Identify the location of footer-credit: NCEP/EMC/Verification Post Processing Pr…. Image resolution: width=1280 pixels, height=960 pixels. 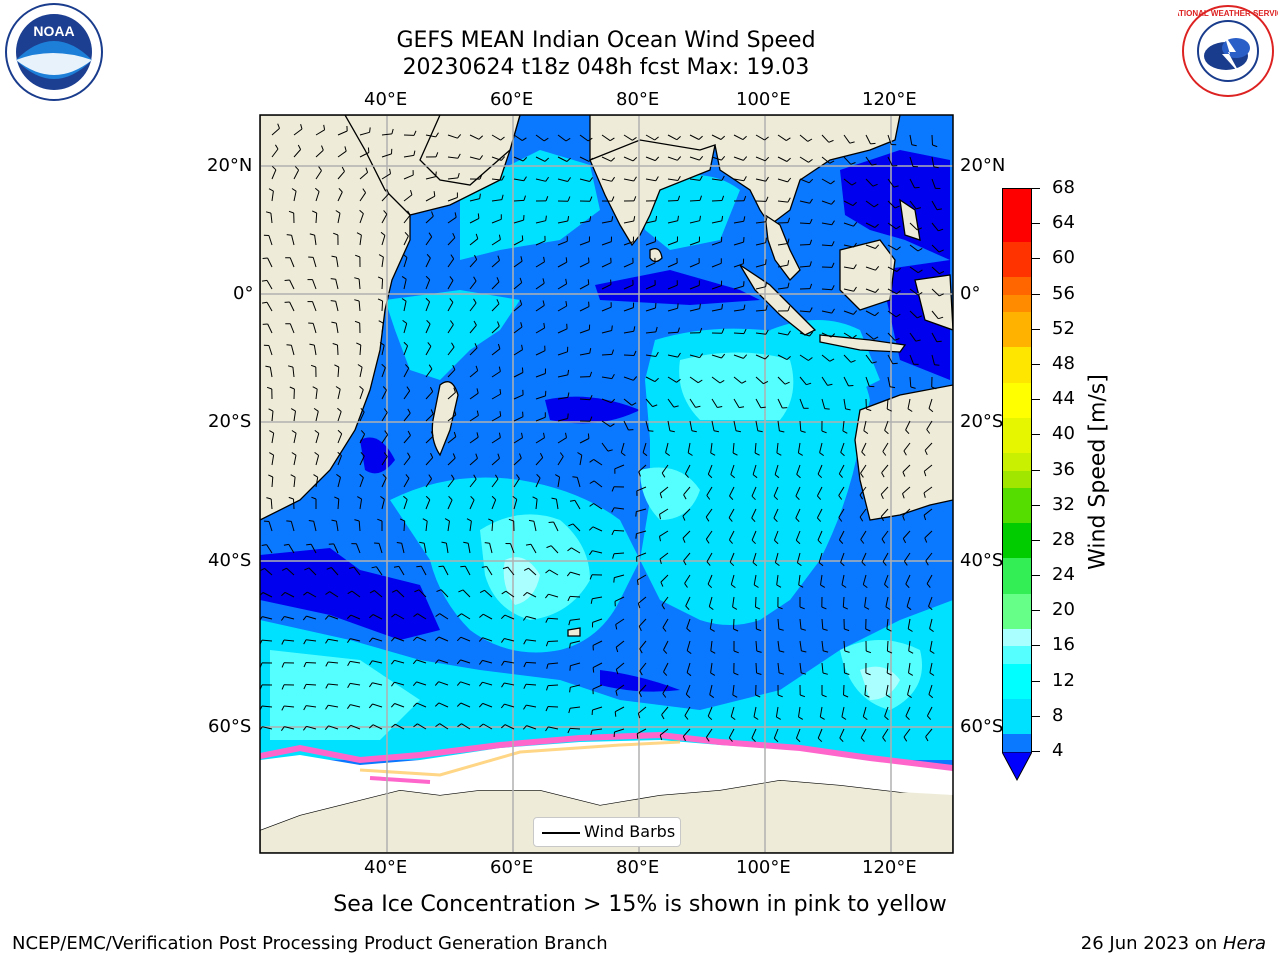
(310, 943).